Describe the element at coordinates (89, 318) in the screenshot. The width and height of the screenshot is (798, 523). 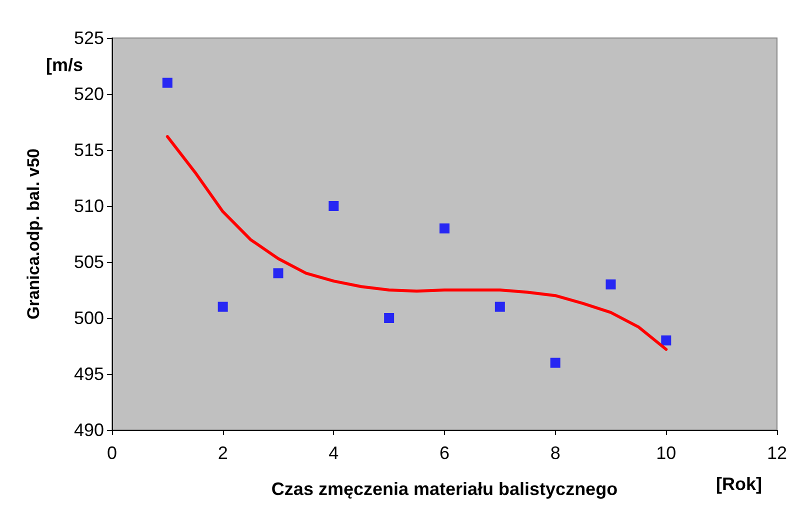
I see `y-tick-label: 500` at that location.